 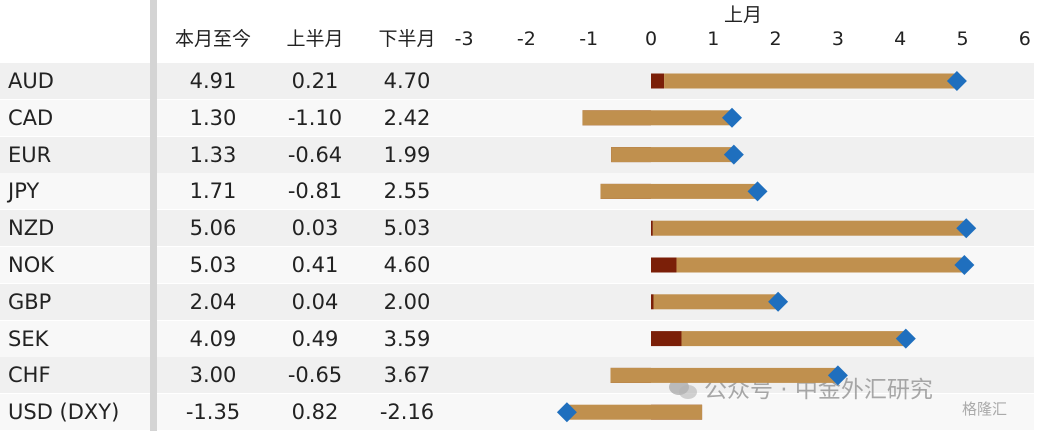 What do you see at coordinates (589, 39) in the screenshot?
I see `x-tick-label: -1` at bounding box center [589, 39].